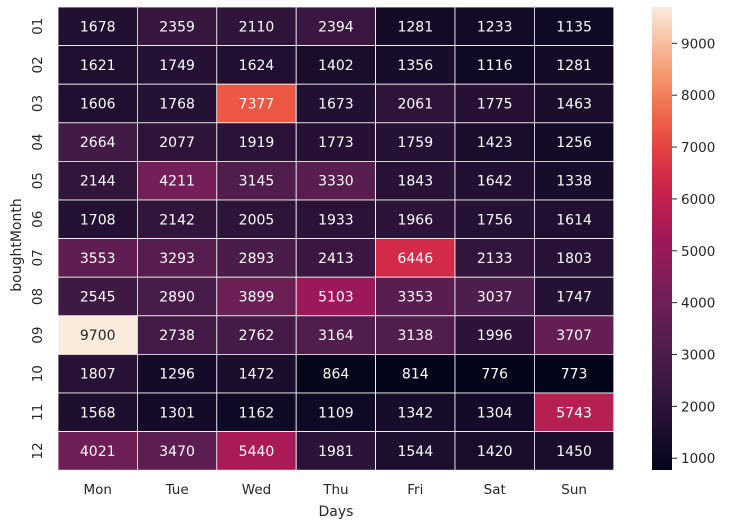 The height and width of the screenshot is (529, 730). Describe the element at coordinates (698, 96) in the screenshot. I see `colorbar-tick-label: 8000` at that location.